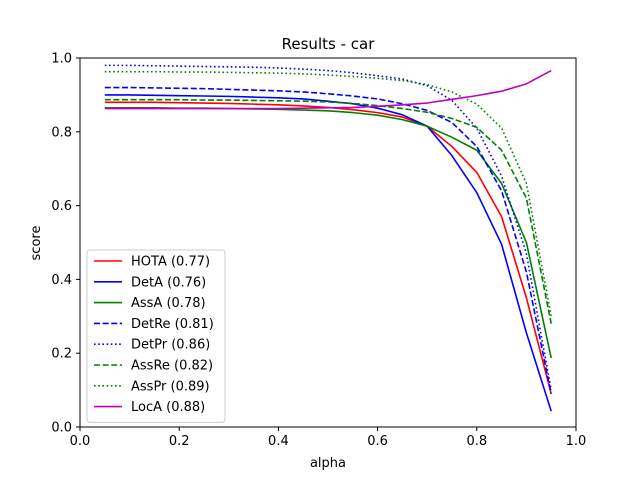  I want to click on legend-label: LocA (0.88), so click(168, 407).